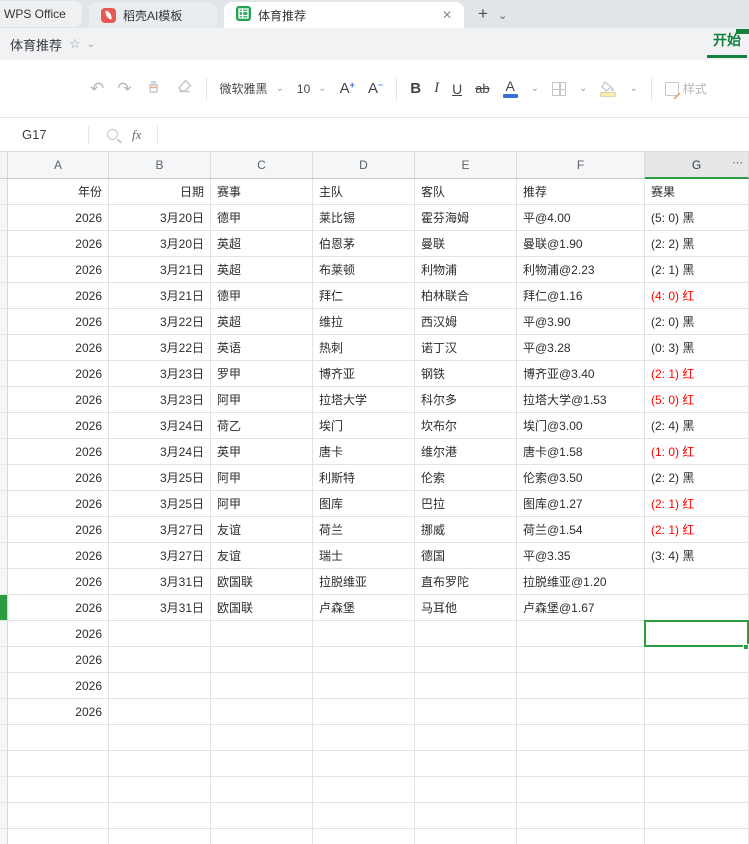  I want to click on cell: 3月27日, so click(160, 556).